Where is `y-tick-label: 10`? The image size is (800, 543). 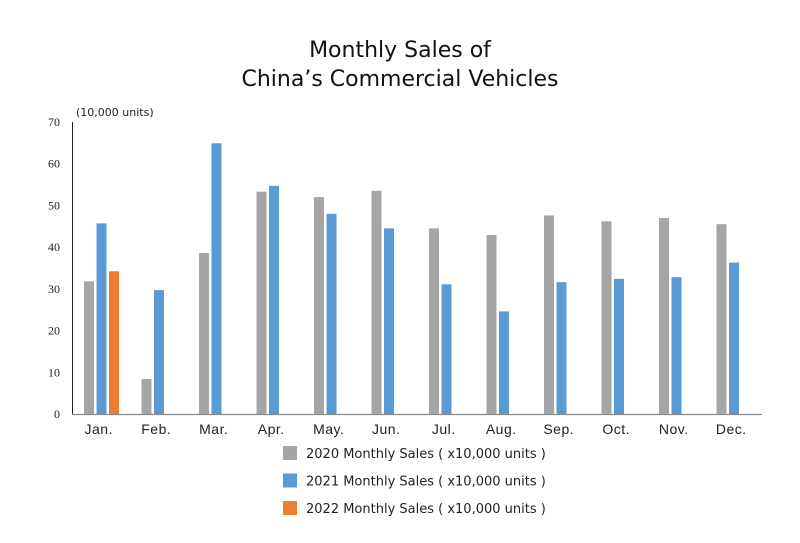 y-tick-label: 10 is located at coordinates (54, 372).